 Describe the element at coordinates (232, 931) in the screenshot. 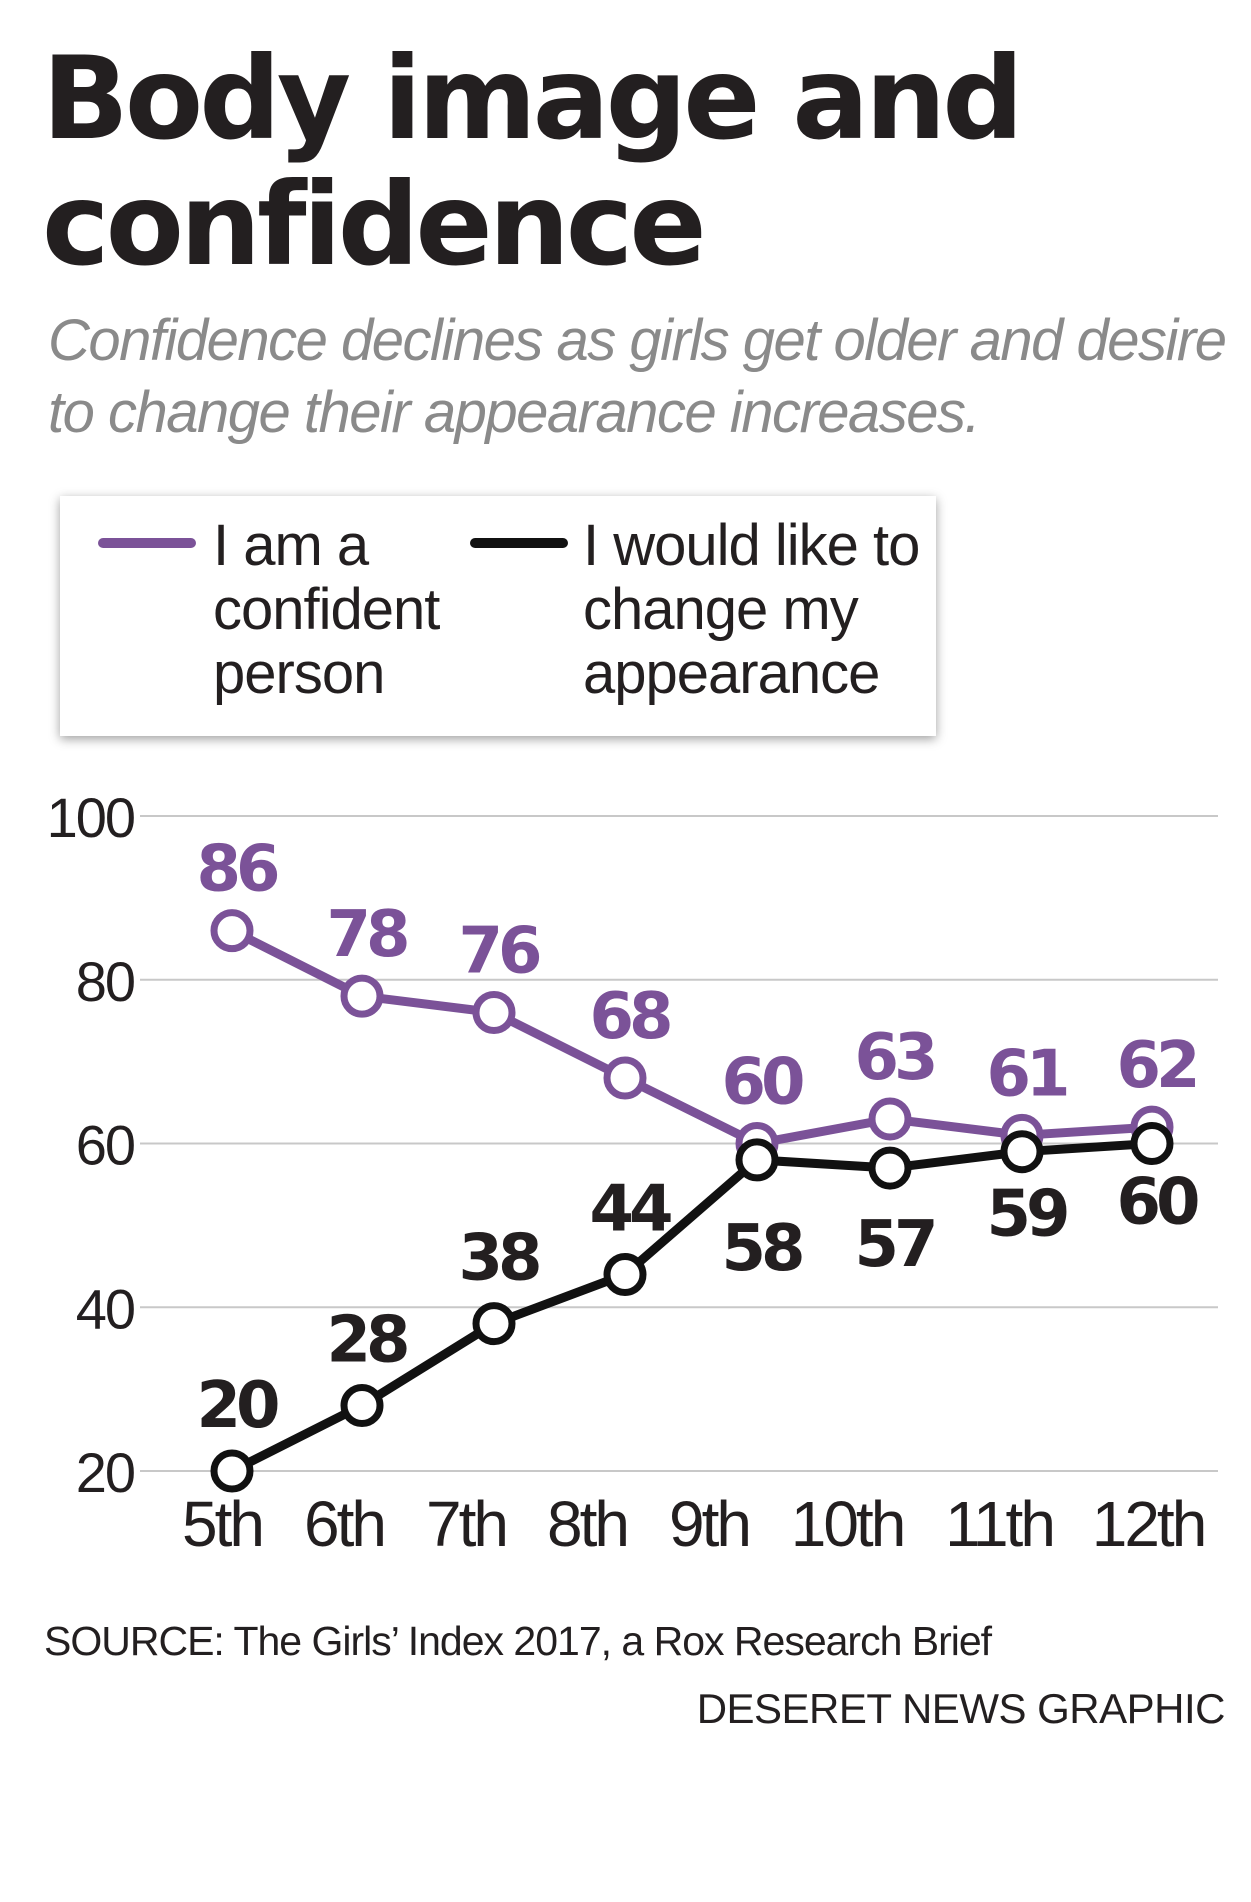

I see `data-point-0-5th` at that location.